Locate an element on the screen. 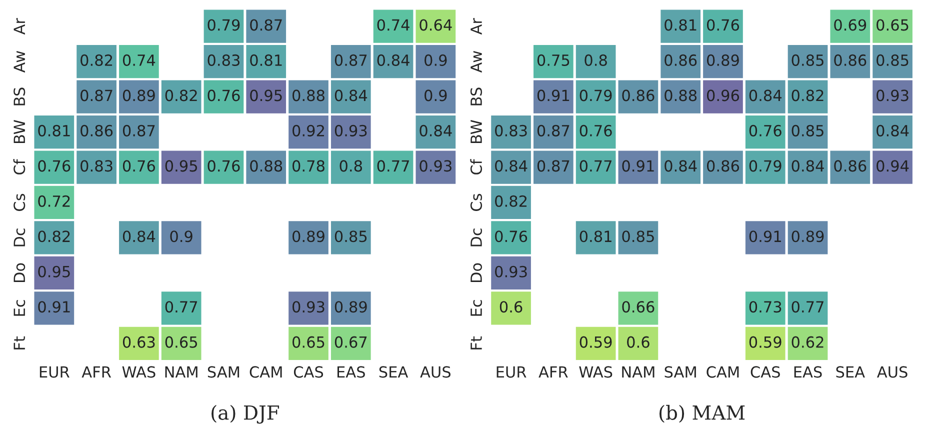 The height and width of the screenshot is (435, 942). data-label: 0.94 is located at coordinates (892, 166).